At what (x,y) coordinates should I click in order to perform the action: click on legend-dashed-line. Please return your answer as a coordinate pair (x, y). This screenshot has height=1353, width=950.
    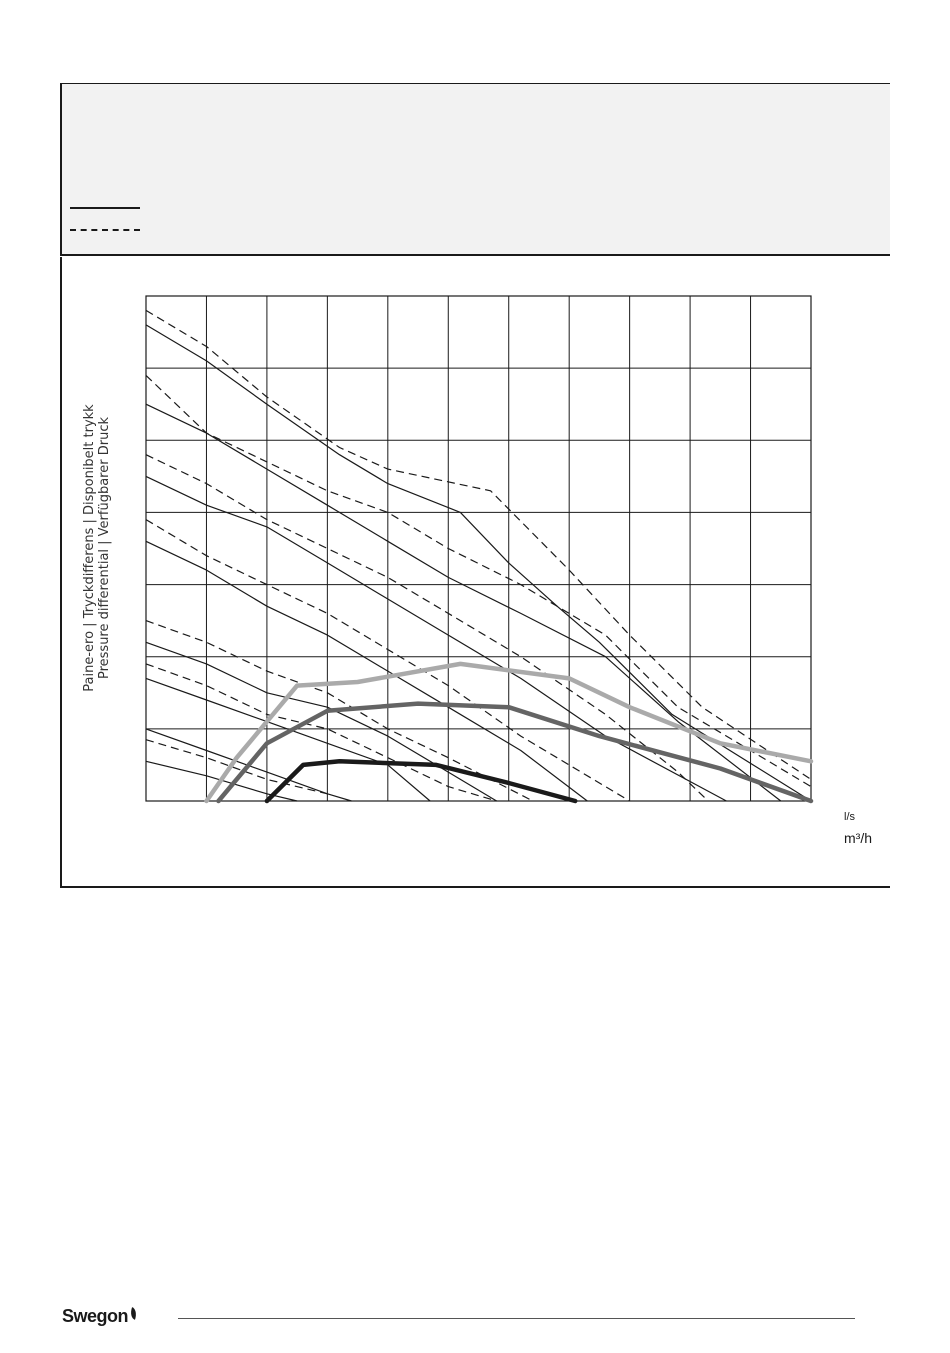
    Looking at the image, I should click on (105, 230).